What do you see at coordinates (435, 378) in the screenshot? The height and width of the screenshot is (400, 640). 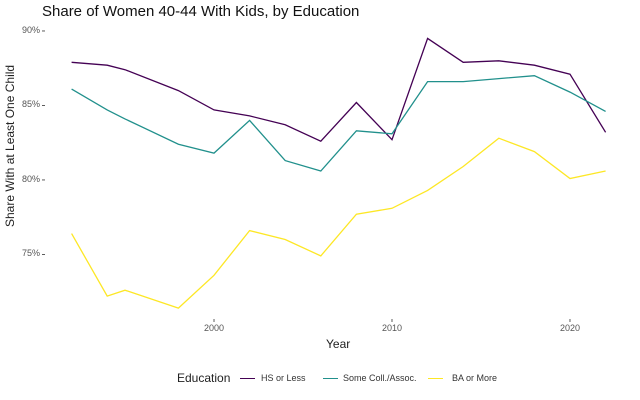 I see `legend-key-ba-or-more` at bounding box center [435, 378].